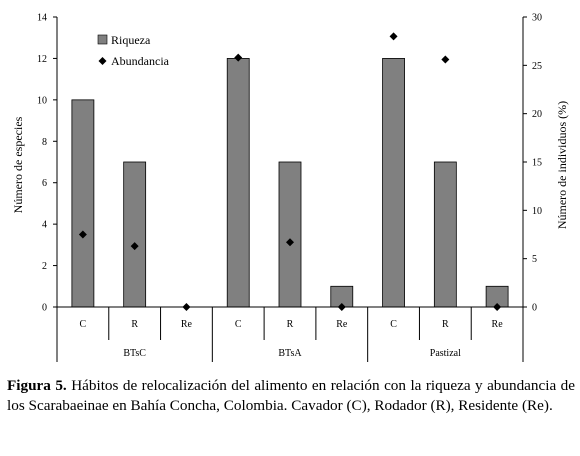 This screenshot has height=456, width=580. What do you see at coordinates (44, 142) in the screenshot?
I see `y-left-tick-label: 8` at bounding box center [44, 142].